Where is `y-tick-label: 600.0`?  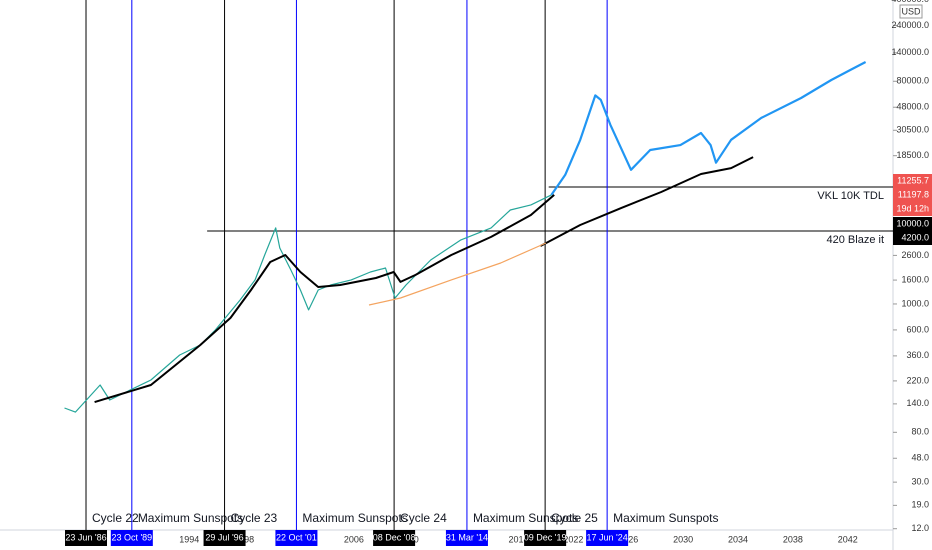 y-tick-label: 600.0 is located at coordinates (917, 329).